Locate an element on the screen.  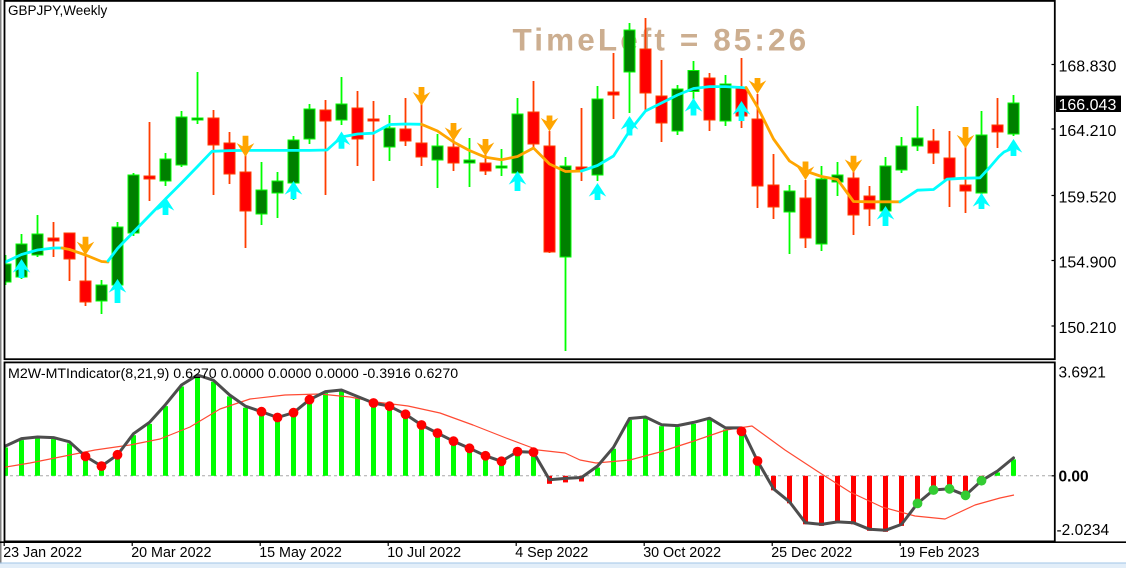
svg-text: 15 May 2022 is located at coordinates (300, 553).